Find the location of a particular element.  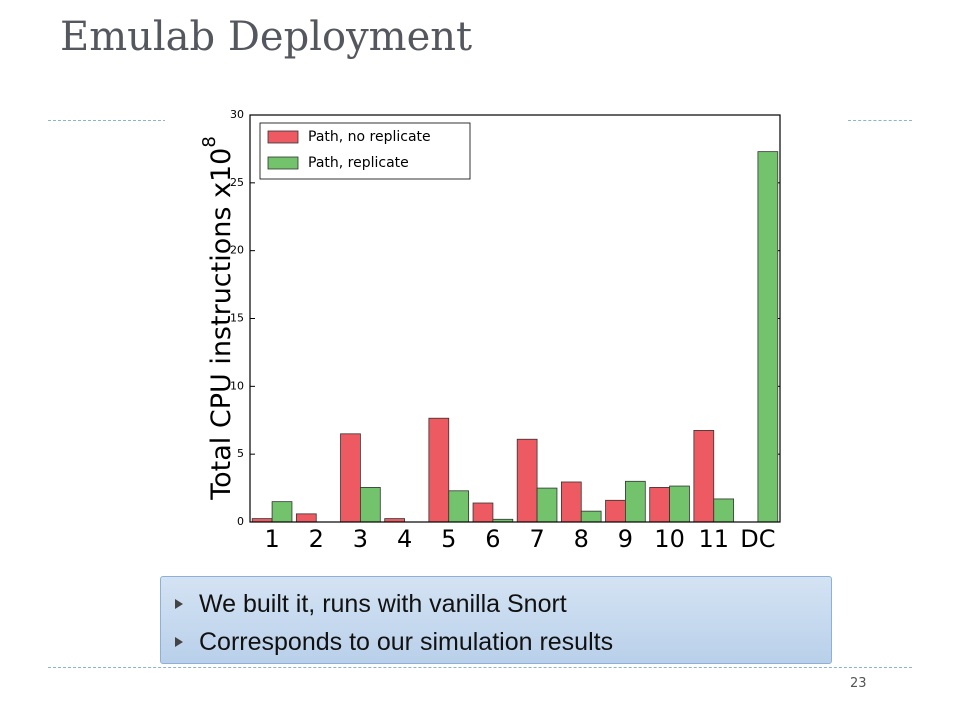

x-tick-label: 11 is located at coordinates (713, 539).